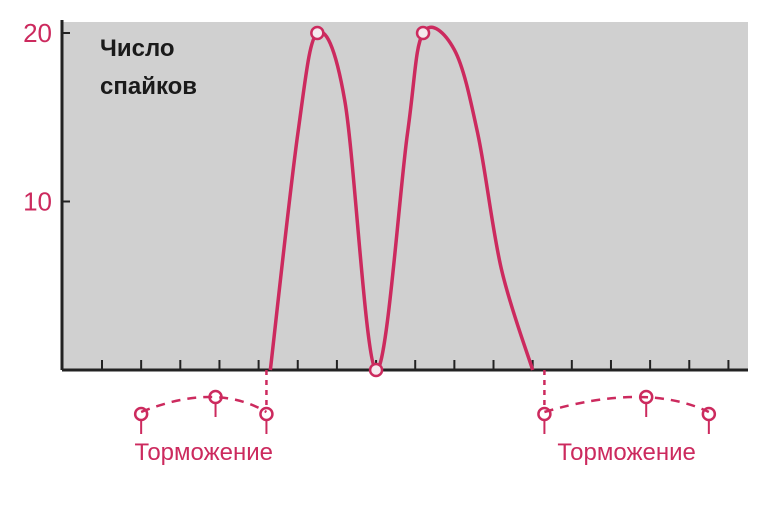 The height and width of the screenshot is (505, 758). What do you see at coordinates (137, 48) in the screenshot?
I see `y-axis-label-line-1: Число` at bounding box center [137, 48].